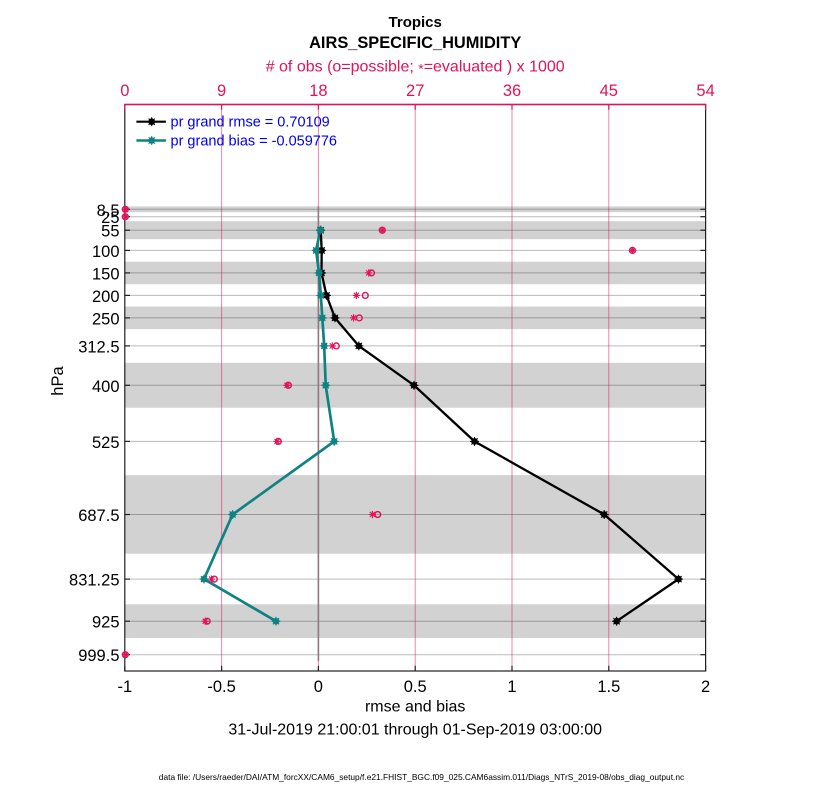 This screenshot has width=830, height=800. Describe the element at coordinates (415, 687) in the screenshot. I see `svg-text: 0.5` at that location.